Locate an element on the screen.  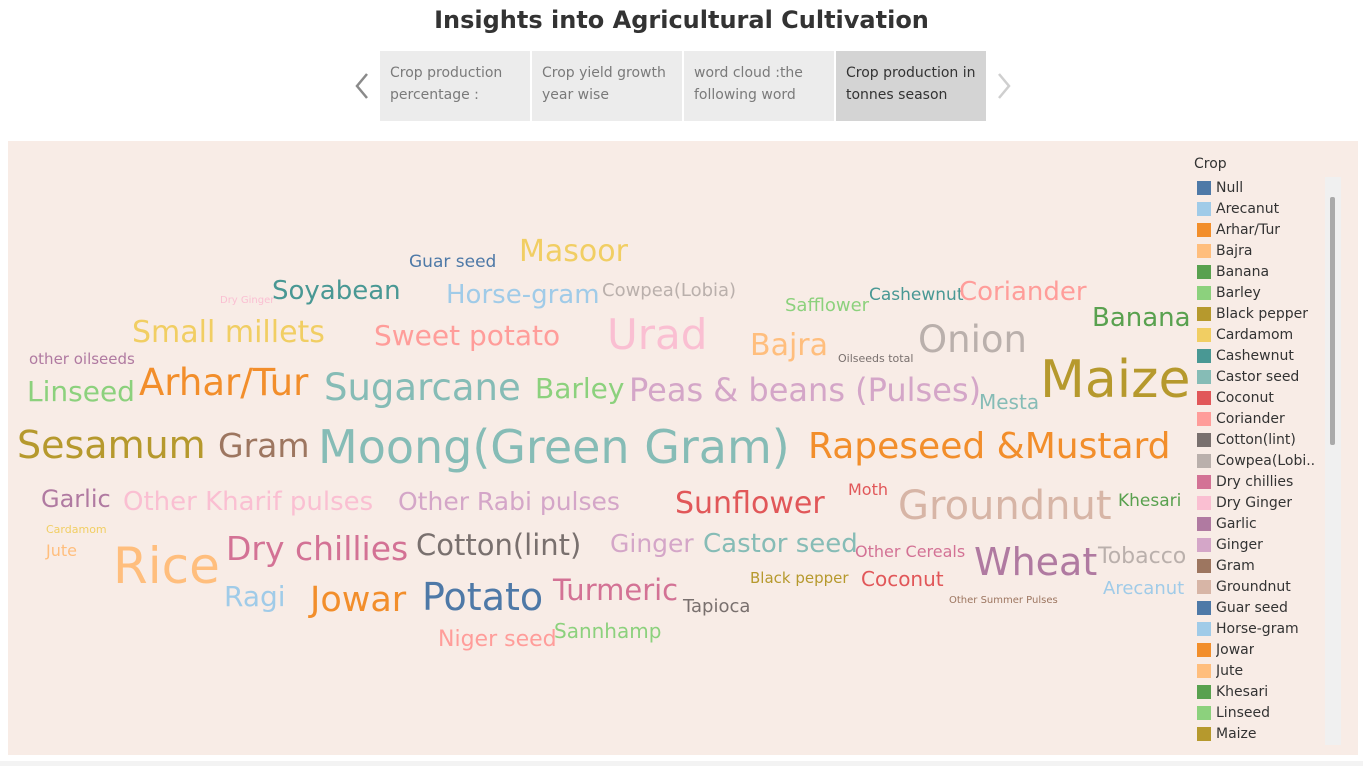
word-cloud-word: Ragi is located at coordinates (255, 596).